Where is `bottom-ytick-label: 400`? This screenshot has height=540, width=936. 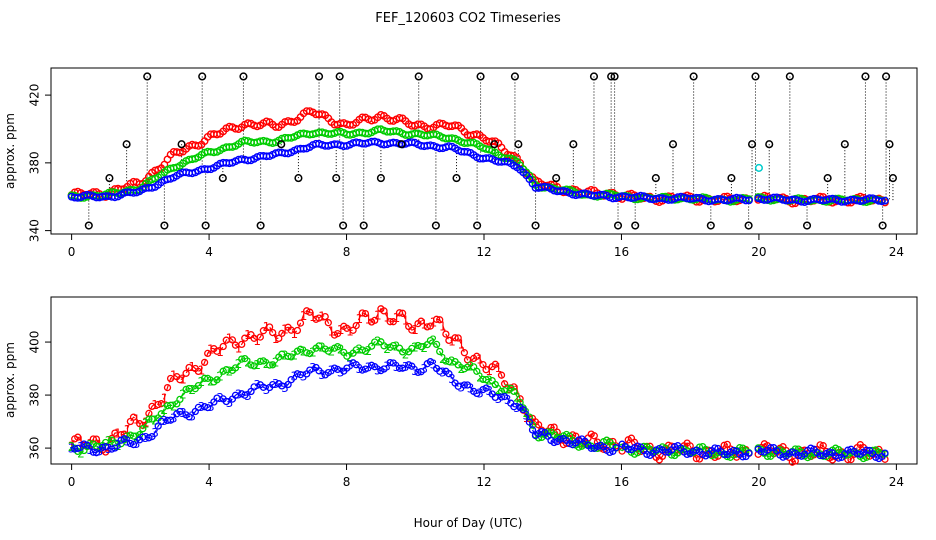
bottom-ytick-label: 400 is located at coordinates (35, 342).